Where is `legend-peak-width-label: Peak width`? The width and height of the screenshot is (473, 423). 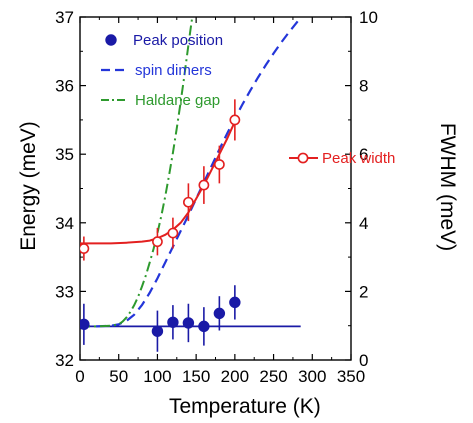 legend-peak-width-label: Peak width is located at coordinates (358, 158).